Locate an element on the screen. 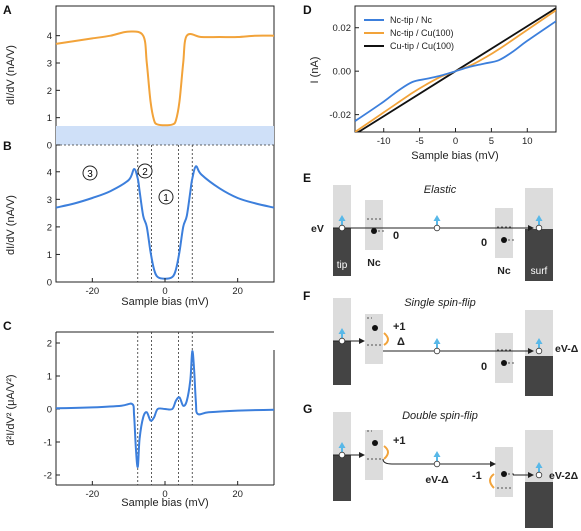 The width and height of the screenshot is (581, 531). y-ticks-c: -2 -1 0 1 2 is located at coordinates (52, 410).